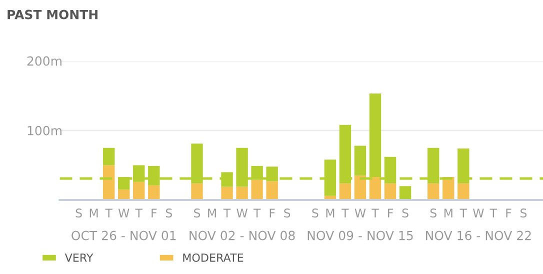  What do you see at coordinates (45, 131) in the screenshot?
I see `y-tick-label: 100m` at bounding box center [45, 131].